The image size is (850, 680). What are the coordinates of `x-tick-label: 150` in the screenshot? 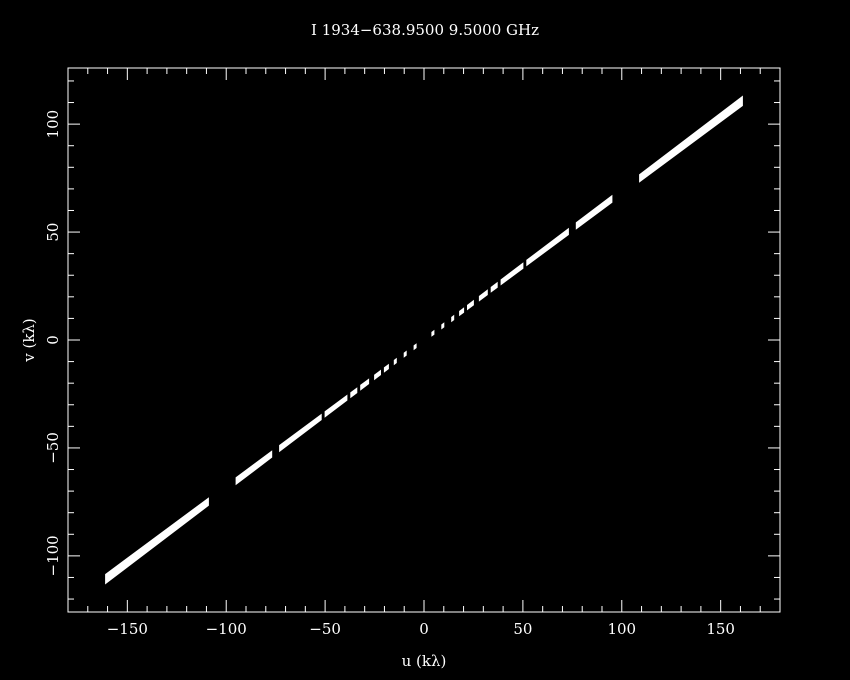 It's located at (720, 629).